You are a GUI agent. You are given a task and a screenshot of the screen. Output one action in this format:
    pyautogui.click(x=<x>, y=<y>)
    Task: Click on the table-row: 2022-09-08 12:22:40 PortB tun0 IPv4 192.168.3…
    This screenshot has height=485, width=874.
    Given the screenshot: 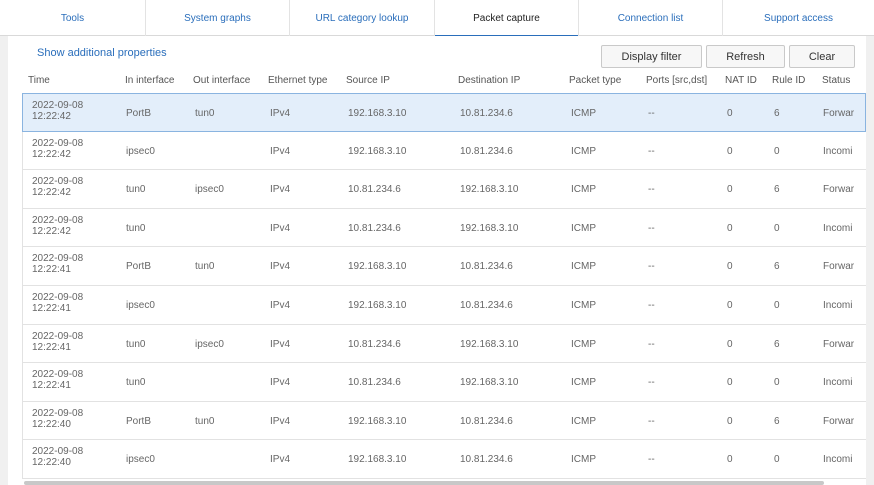 What is the action you would take?
    pyautogui.click(x=444, y=421)
    